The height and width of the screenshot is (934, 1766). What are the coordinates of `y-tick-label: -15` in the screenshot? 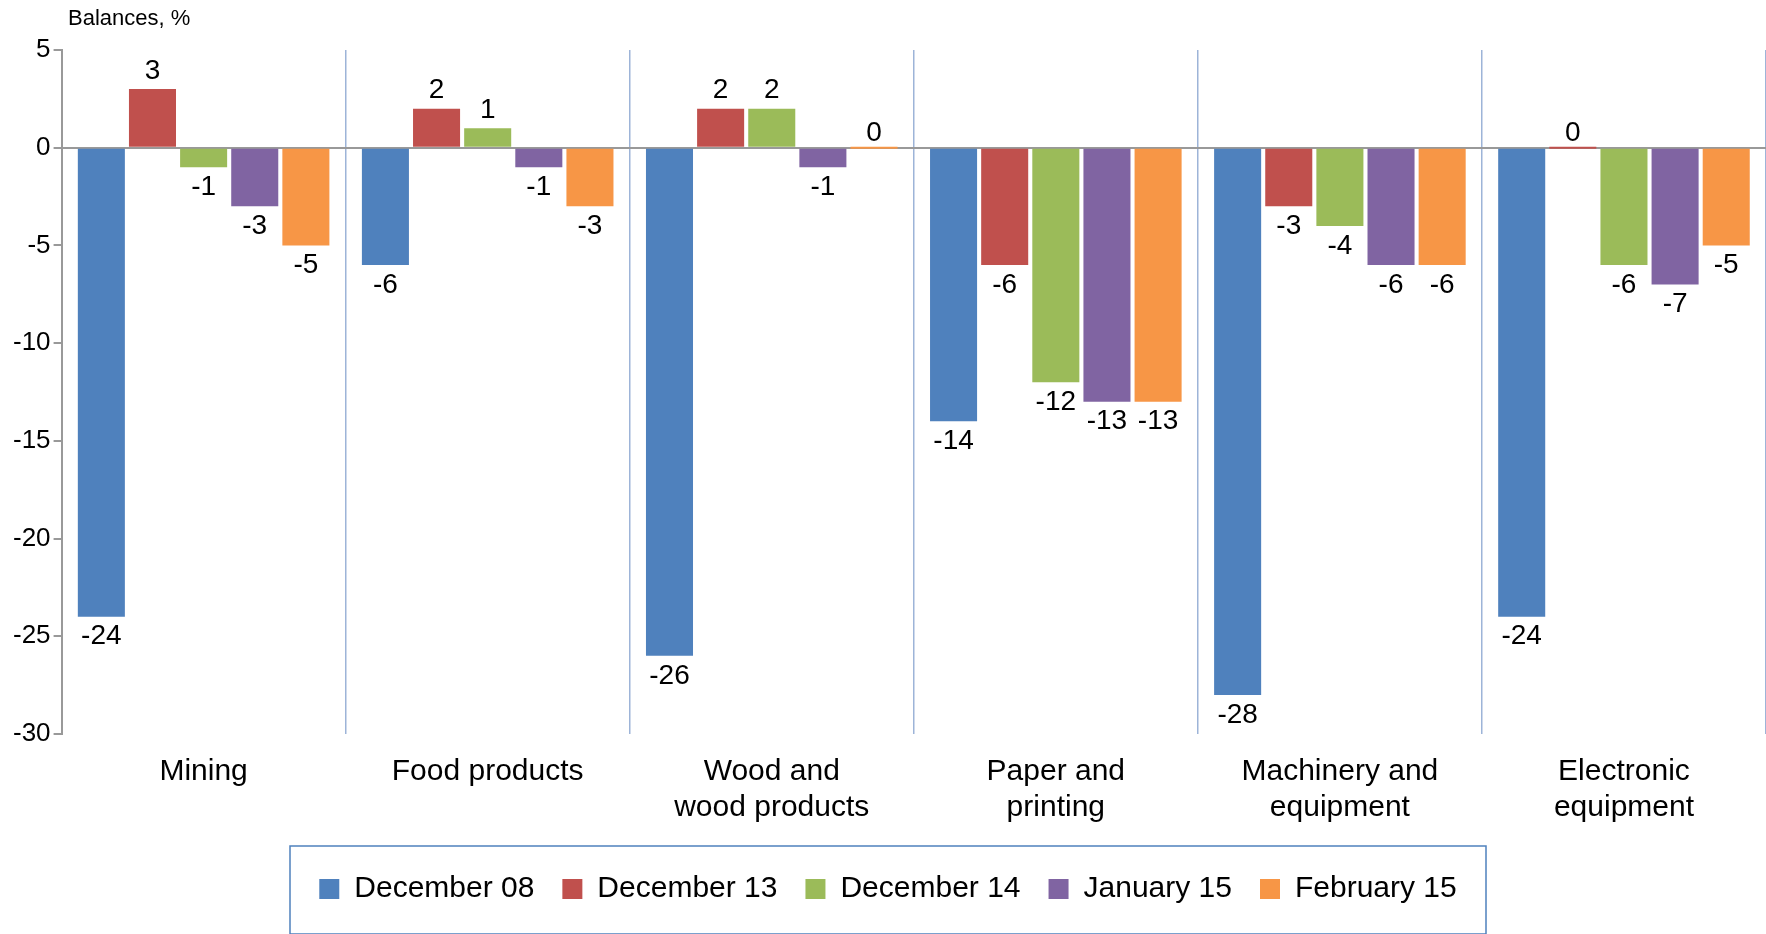 It's located at (32, 439).